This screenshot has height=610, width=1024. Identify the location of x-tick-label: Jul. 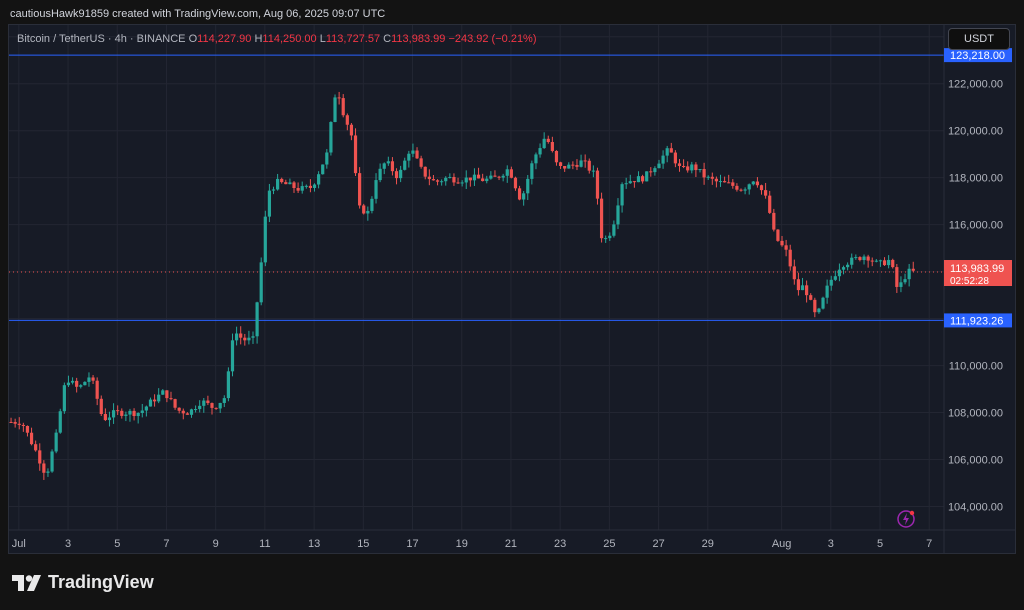
(19, 544).